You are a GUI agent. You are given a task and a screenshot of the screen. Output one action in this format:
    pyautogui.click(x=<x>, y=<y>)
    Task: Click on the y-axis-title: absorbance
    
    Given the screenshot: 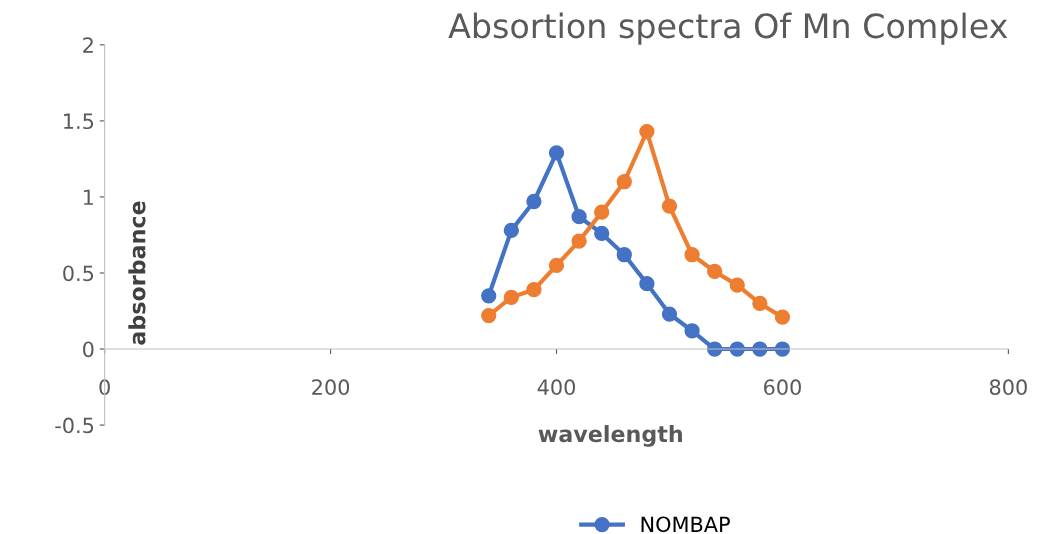 What is the action you would take?
    pyautogui.click(x=137, y=273)
    